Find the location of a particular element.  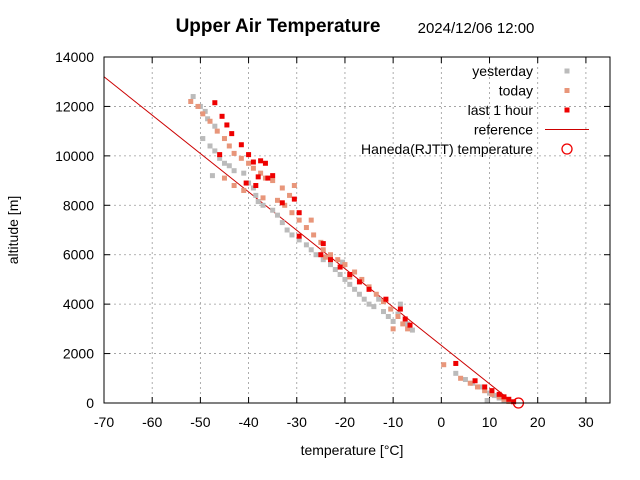

y-tick-label: 6000 is located at coordinates (78, 255).